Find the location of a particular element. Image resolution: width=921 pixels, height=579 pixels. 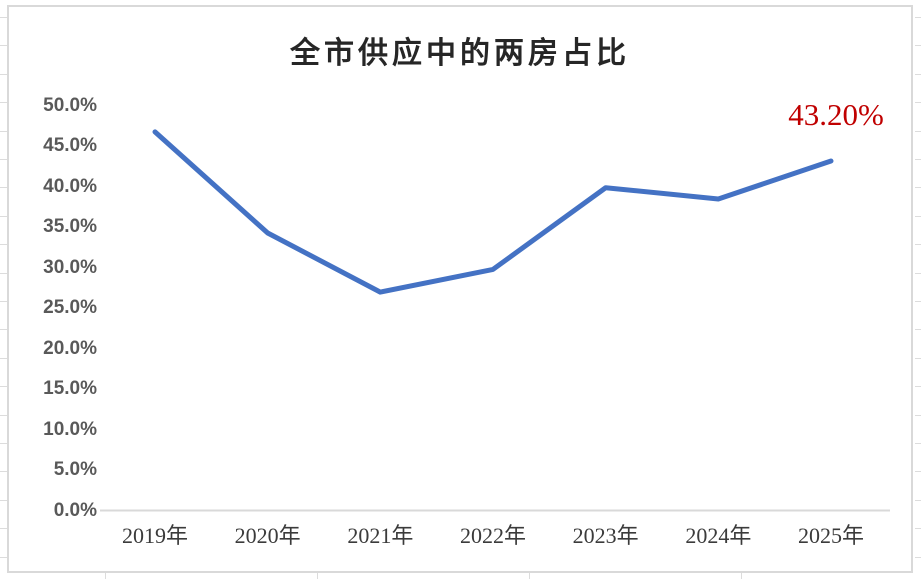

y-axis-tick-label: 45.0% is located at coordinates (70, 146).